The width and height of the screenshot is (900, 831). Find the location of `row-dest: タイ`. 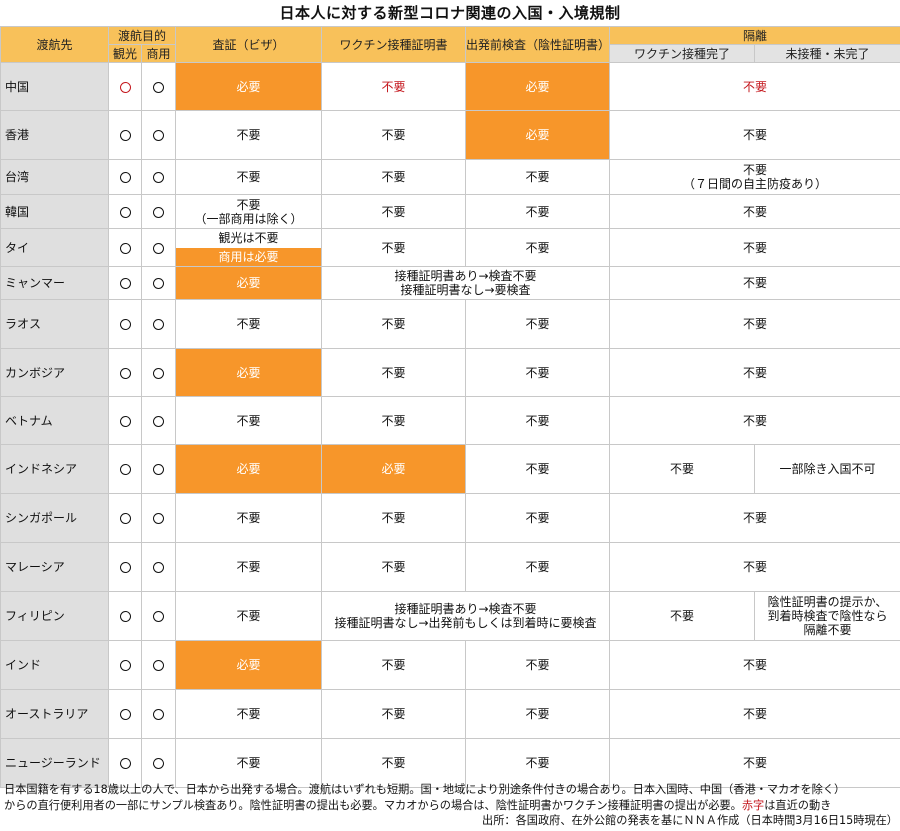

row-dest: タイ is located at coordinates (54, 247).